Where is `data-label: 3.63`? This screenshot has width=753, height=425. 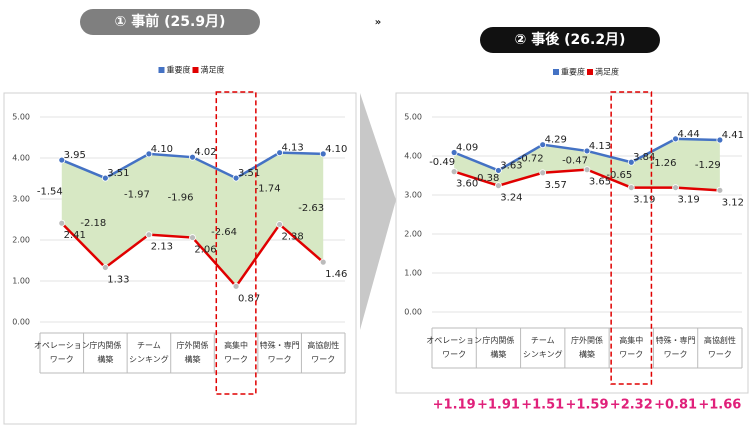 data-label: 3.63 is located at coordinates (511, 165).